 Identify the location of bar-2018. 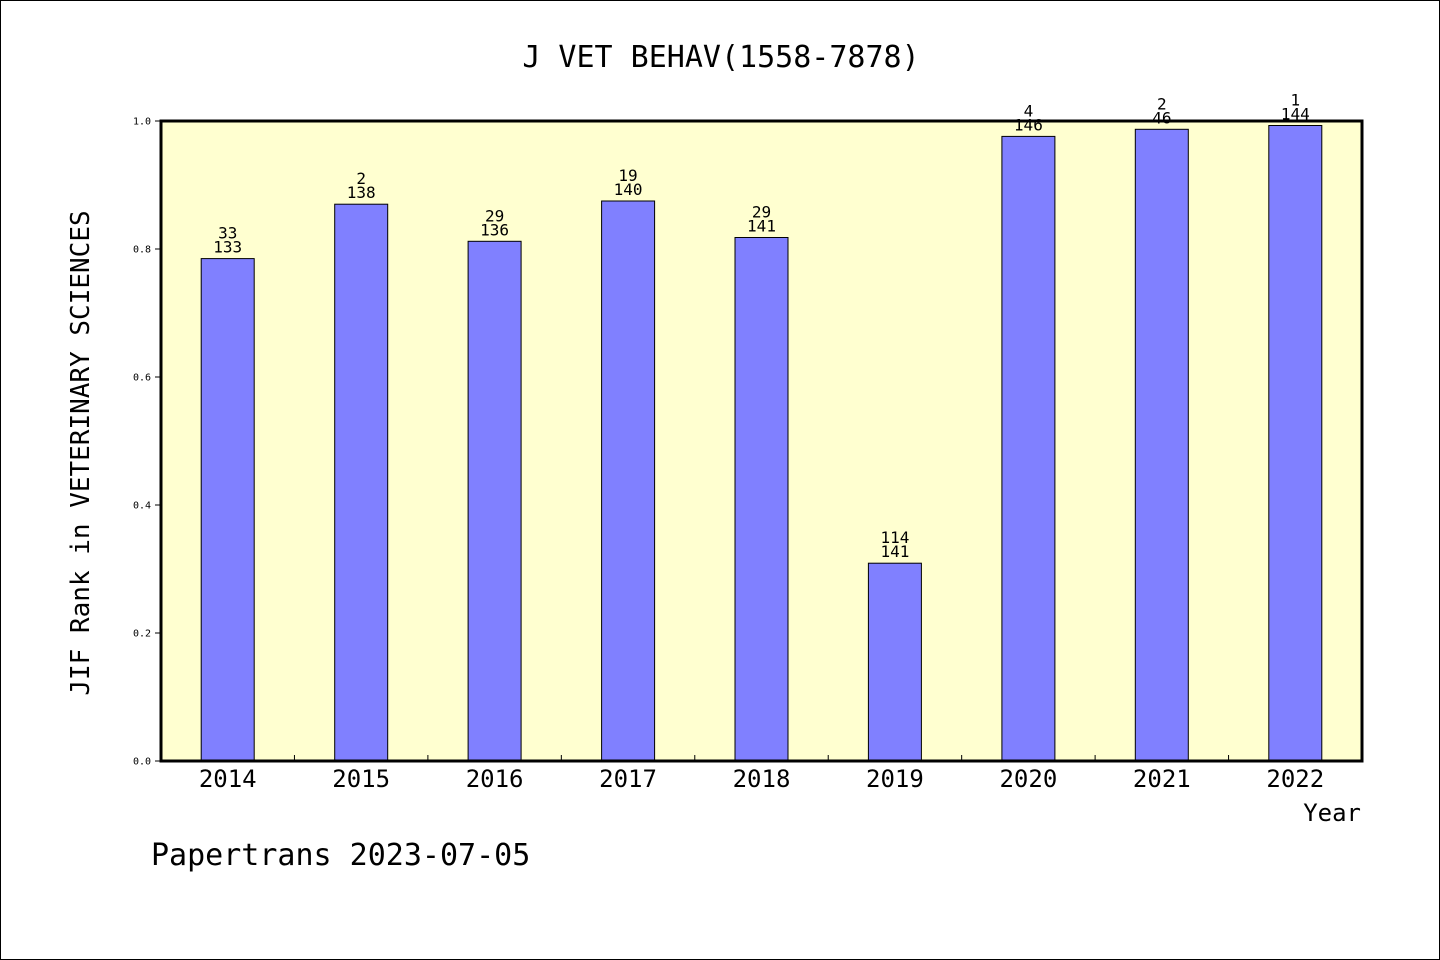
(761, 499).